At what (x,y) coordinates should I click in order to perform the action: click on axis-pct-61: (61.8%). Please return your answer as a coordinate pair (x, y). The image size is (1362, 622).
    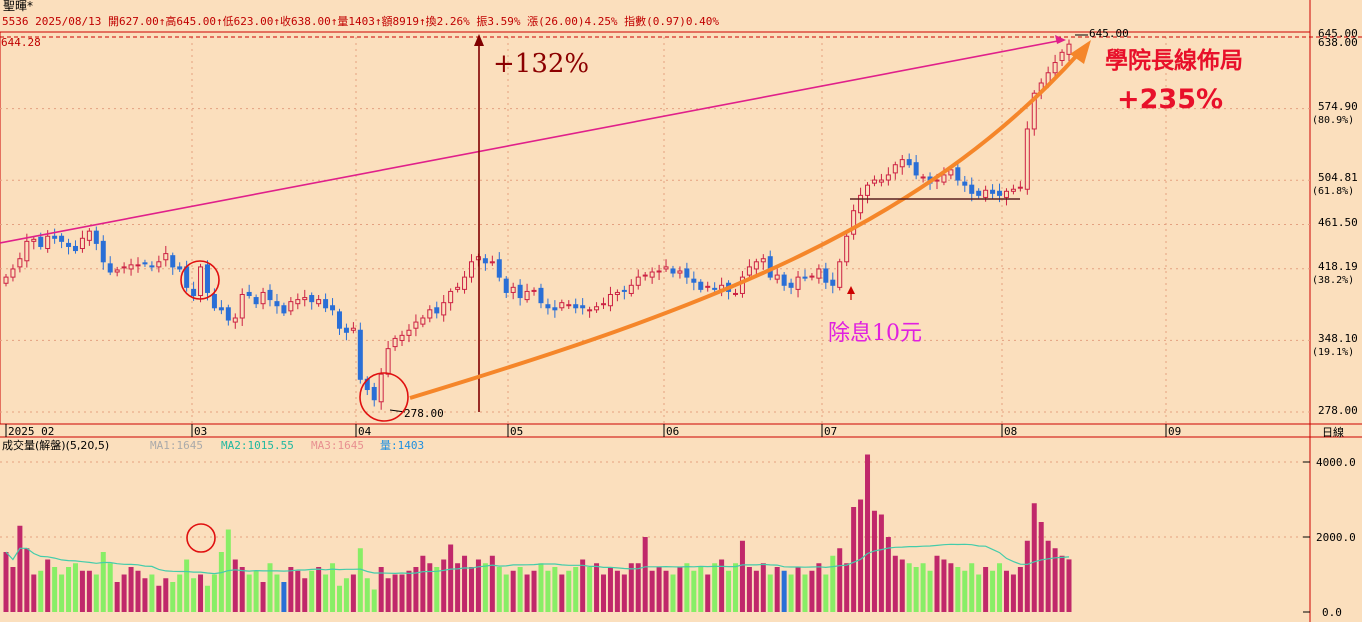
    Looking at the image, I should click on (1333, 191).